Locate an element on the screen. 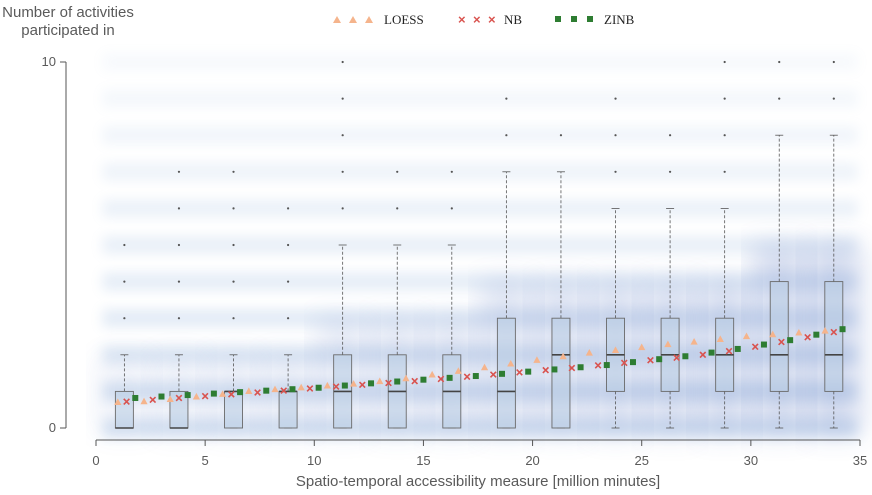 Image resolution: width=872 pixels, height=495 pixels. y-tick-label-top: 10 is located at coordinates (49, 61).